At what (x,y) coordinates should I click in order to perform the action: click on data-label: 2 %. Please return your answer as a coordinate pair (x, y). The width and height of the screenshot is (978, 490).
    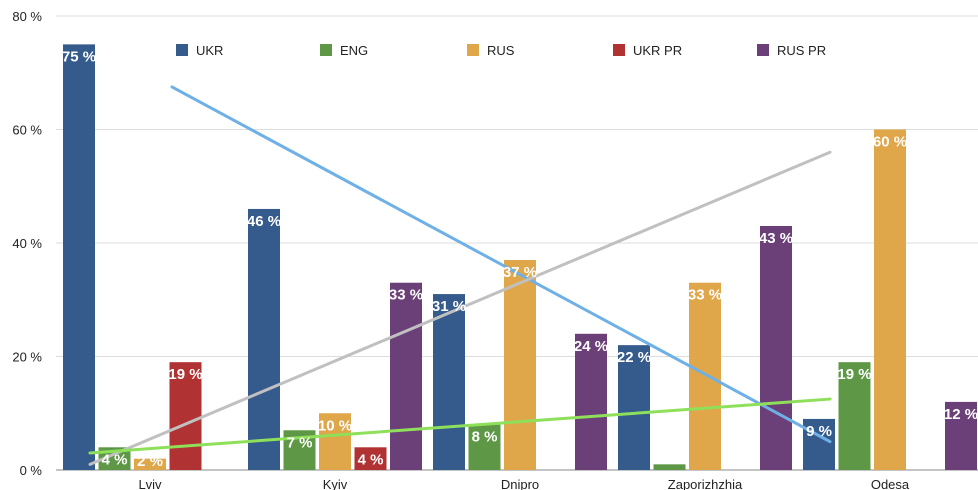
    Looking at the image, I should click on (150, 461).